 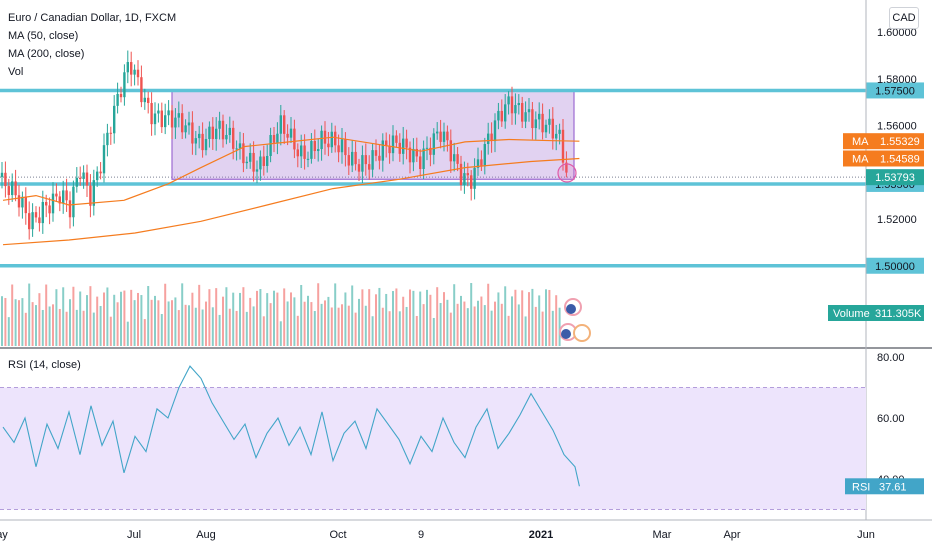 What do you see at coordinates (46, 54) in the screenshot?
I see `ma200-legend: MA (200, close)` at bounding box center [46, 54].